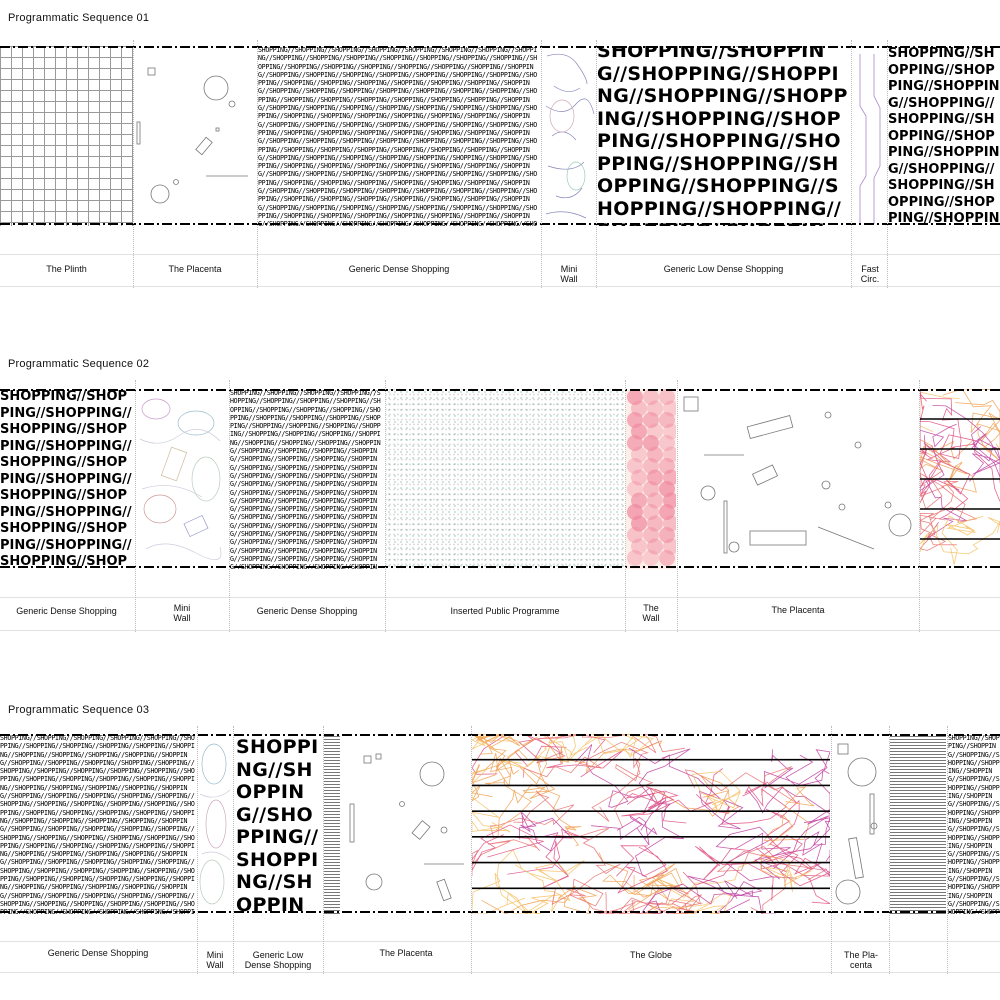 Image resolution: width=1000 pixels, height=1000 pixels. Describe the element at coordinates (869, 136) in the screenshot. I see `fast-circulation` at that location.